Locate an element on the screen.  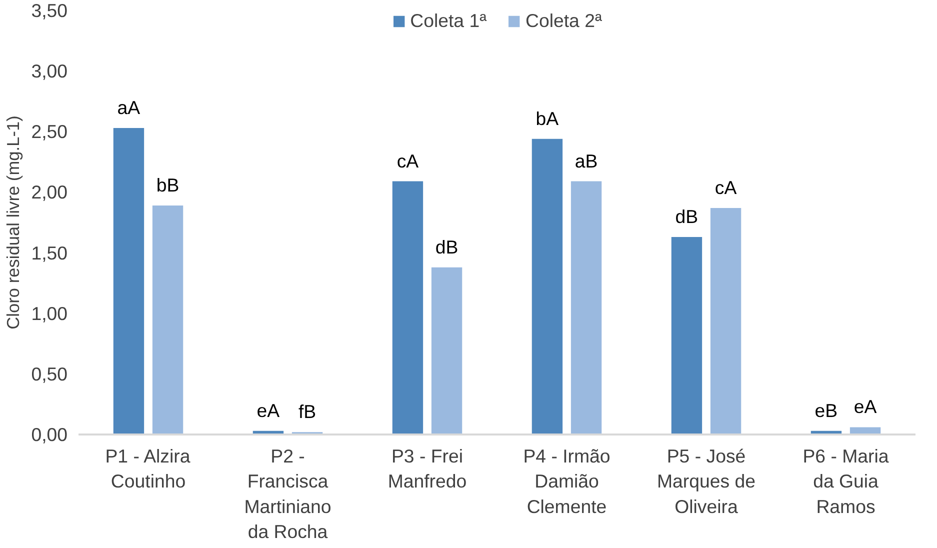
x-tick-label: P4 - Irmão Damião Clemente is located at coordinates (566, 481).